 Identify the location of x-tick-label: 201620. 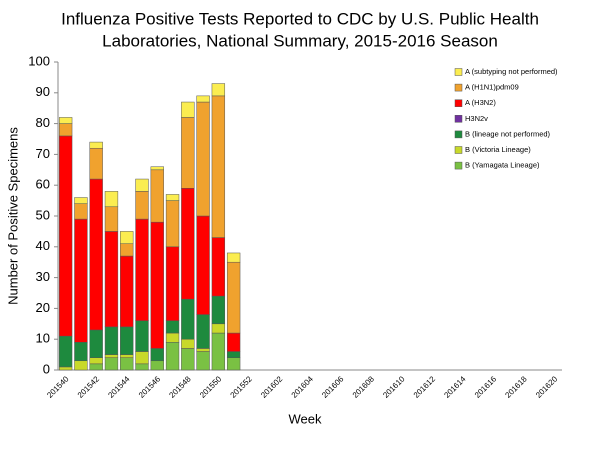
(547, 387).